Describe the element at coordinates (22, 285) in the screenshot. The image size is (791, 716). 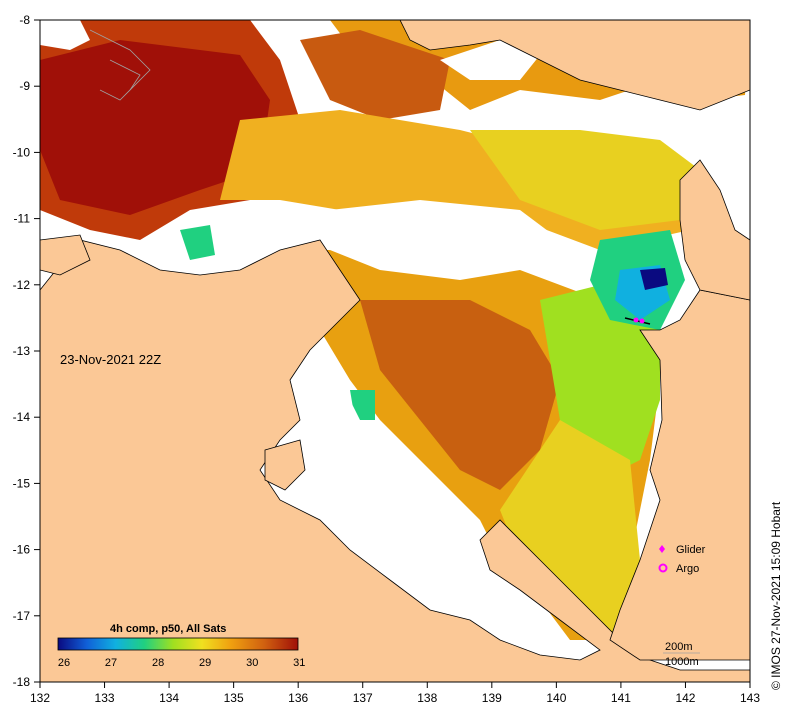
I see `y-tick-label: -12` at that location.